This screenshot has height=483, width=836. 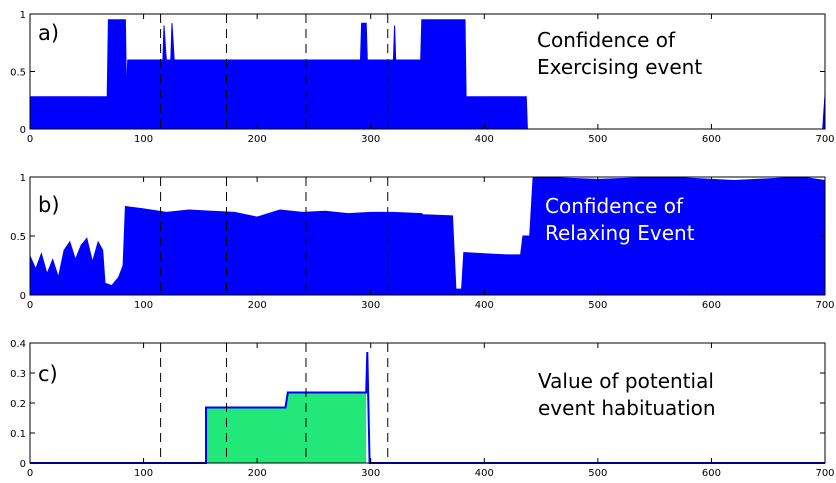 What do you see at coordinates (49, 205) in the screenshot?
I see `panel-label: b)` at bounding box center [49, 205].